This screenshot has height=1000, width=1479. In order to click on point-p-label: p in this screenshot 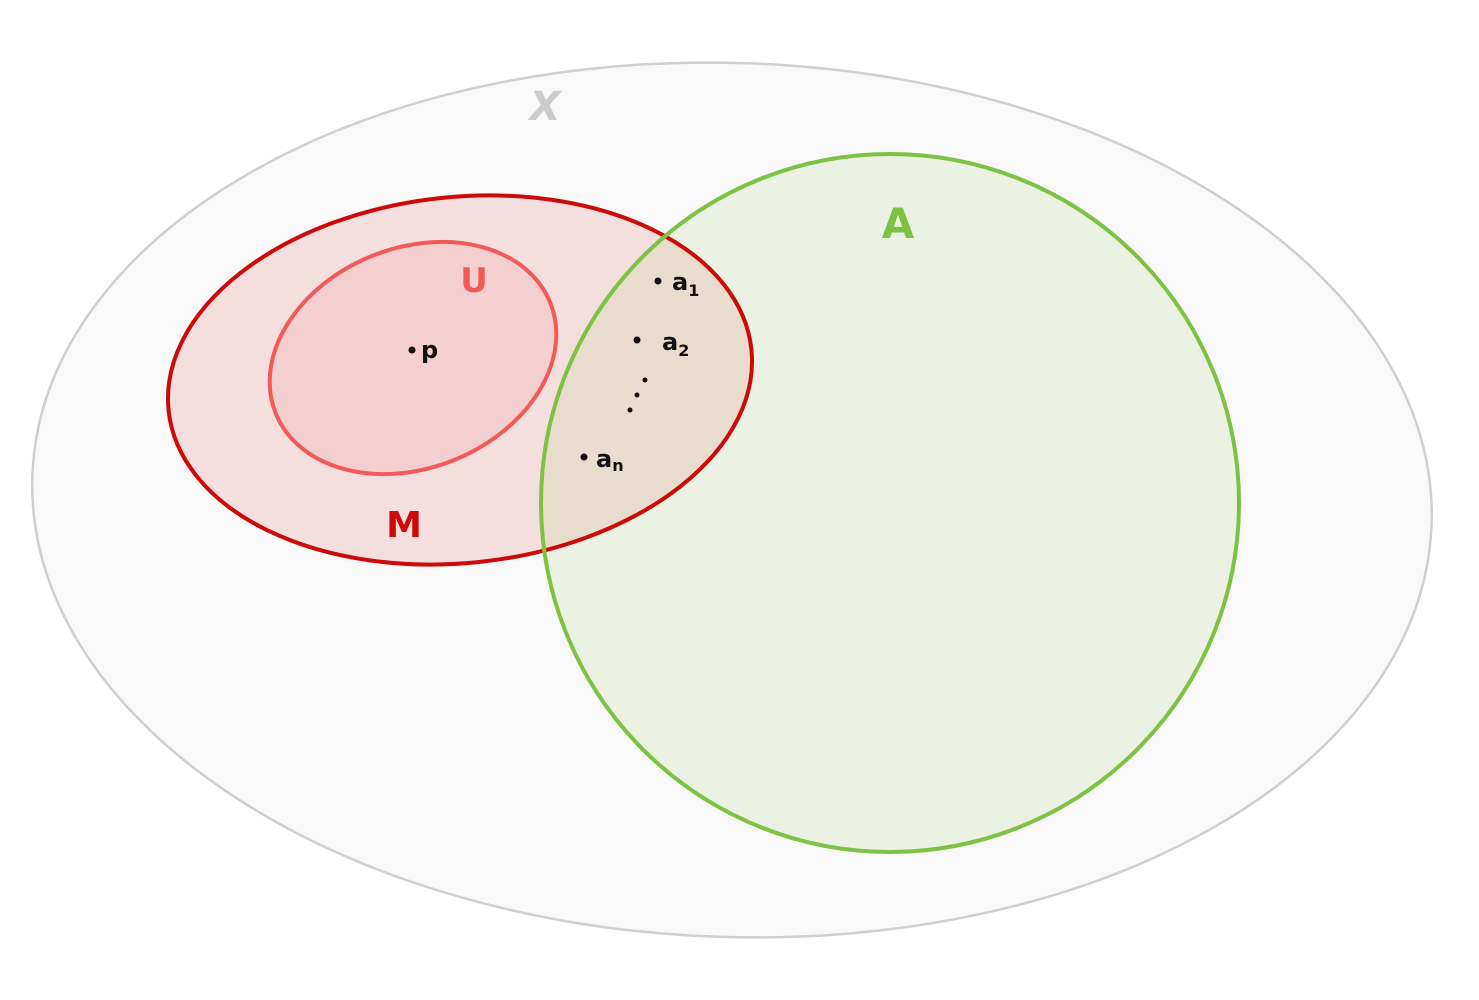, I will do `click(429, 350)`.